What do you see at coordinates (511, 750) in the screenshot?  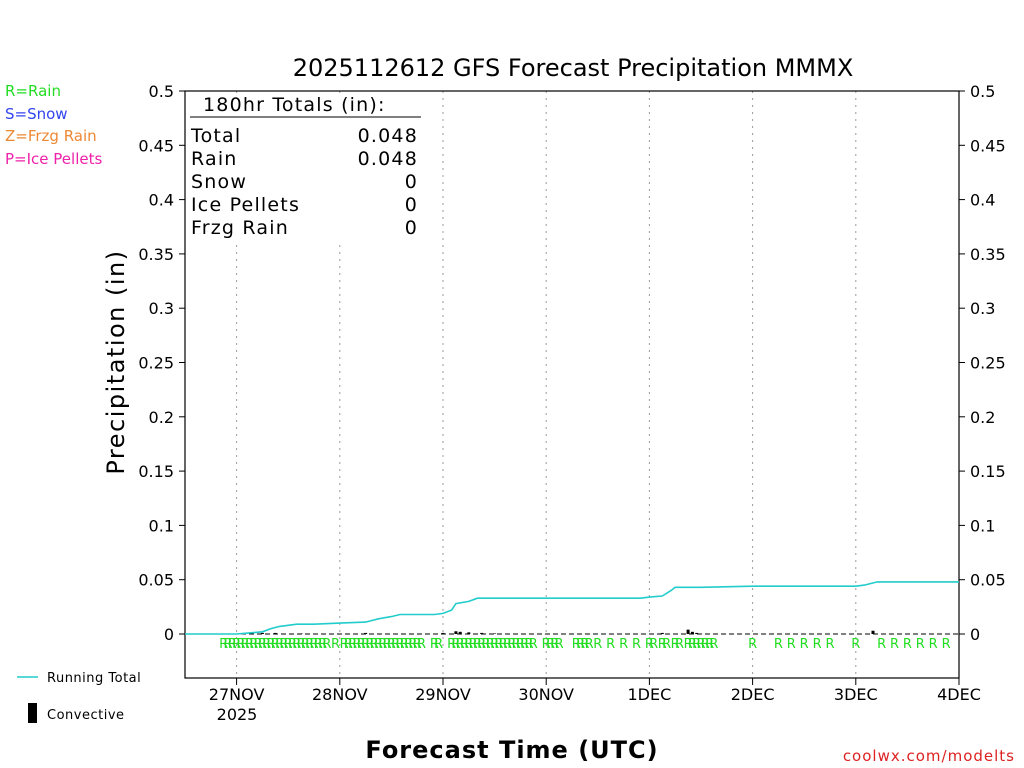 I see `x-axis-label: Forecast Time (UTC)` at bounding box center [511, 750].